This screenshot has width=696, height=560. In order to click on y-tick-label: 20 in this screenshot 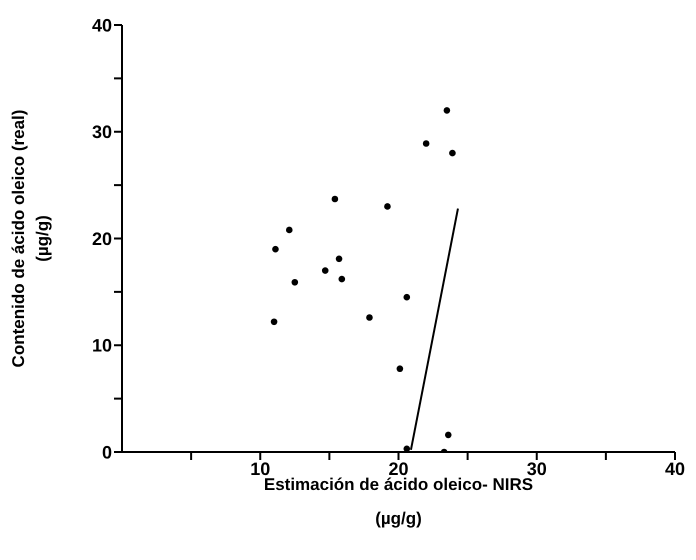, I will do `click(102, 238)`.